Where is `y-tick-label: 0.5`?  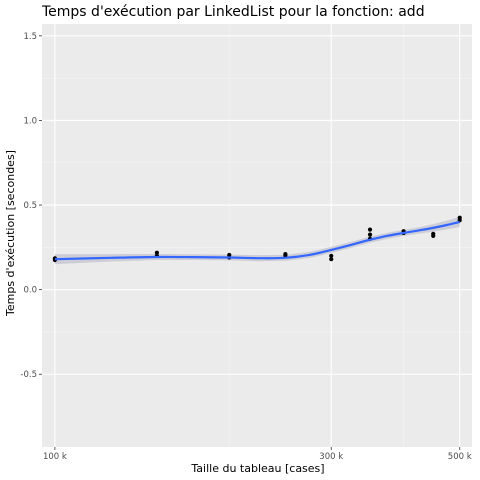
y-tick-label: 0.5 is located at coordinates (30, 206).